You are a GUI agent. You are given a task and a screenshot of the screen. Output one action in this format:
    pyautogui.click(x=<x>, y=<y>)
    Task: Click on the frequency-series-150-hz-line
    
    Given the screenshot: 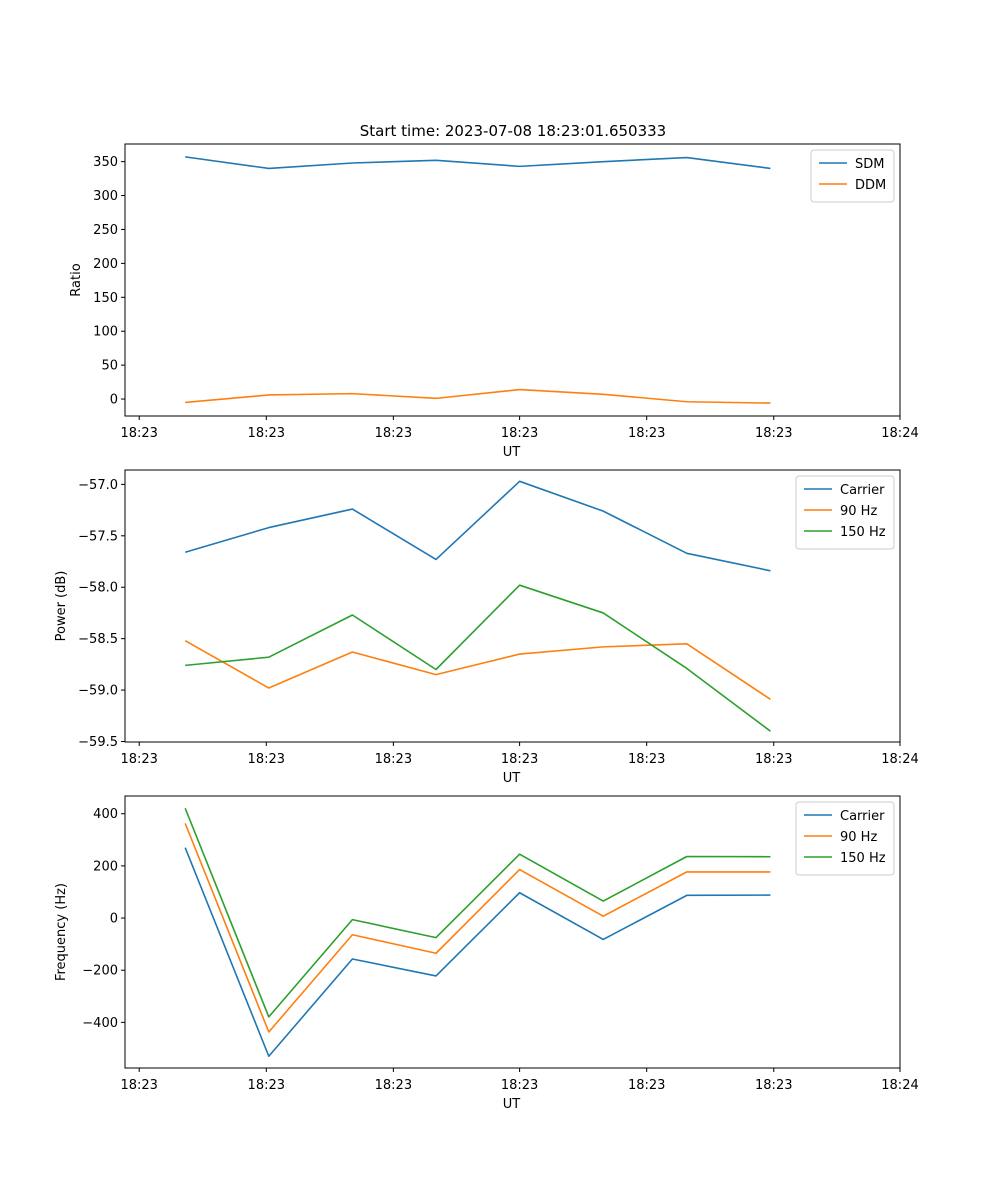 What is the action you would take?
    pyautogui.click(x=477, y=912)
    